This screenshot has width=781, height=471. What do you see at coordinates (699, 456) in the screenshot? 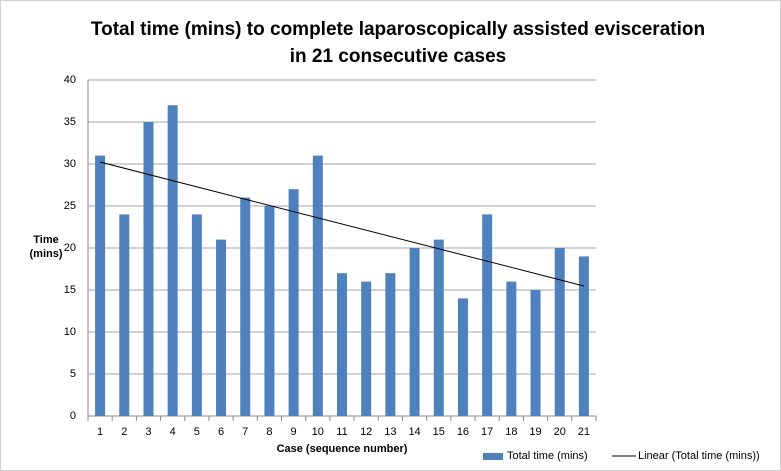
I see `legend-label: Linear (Total time (mins))` at bounding box center [699, 456].